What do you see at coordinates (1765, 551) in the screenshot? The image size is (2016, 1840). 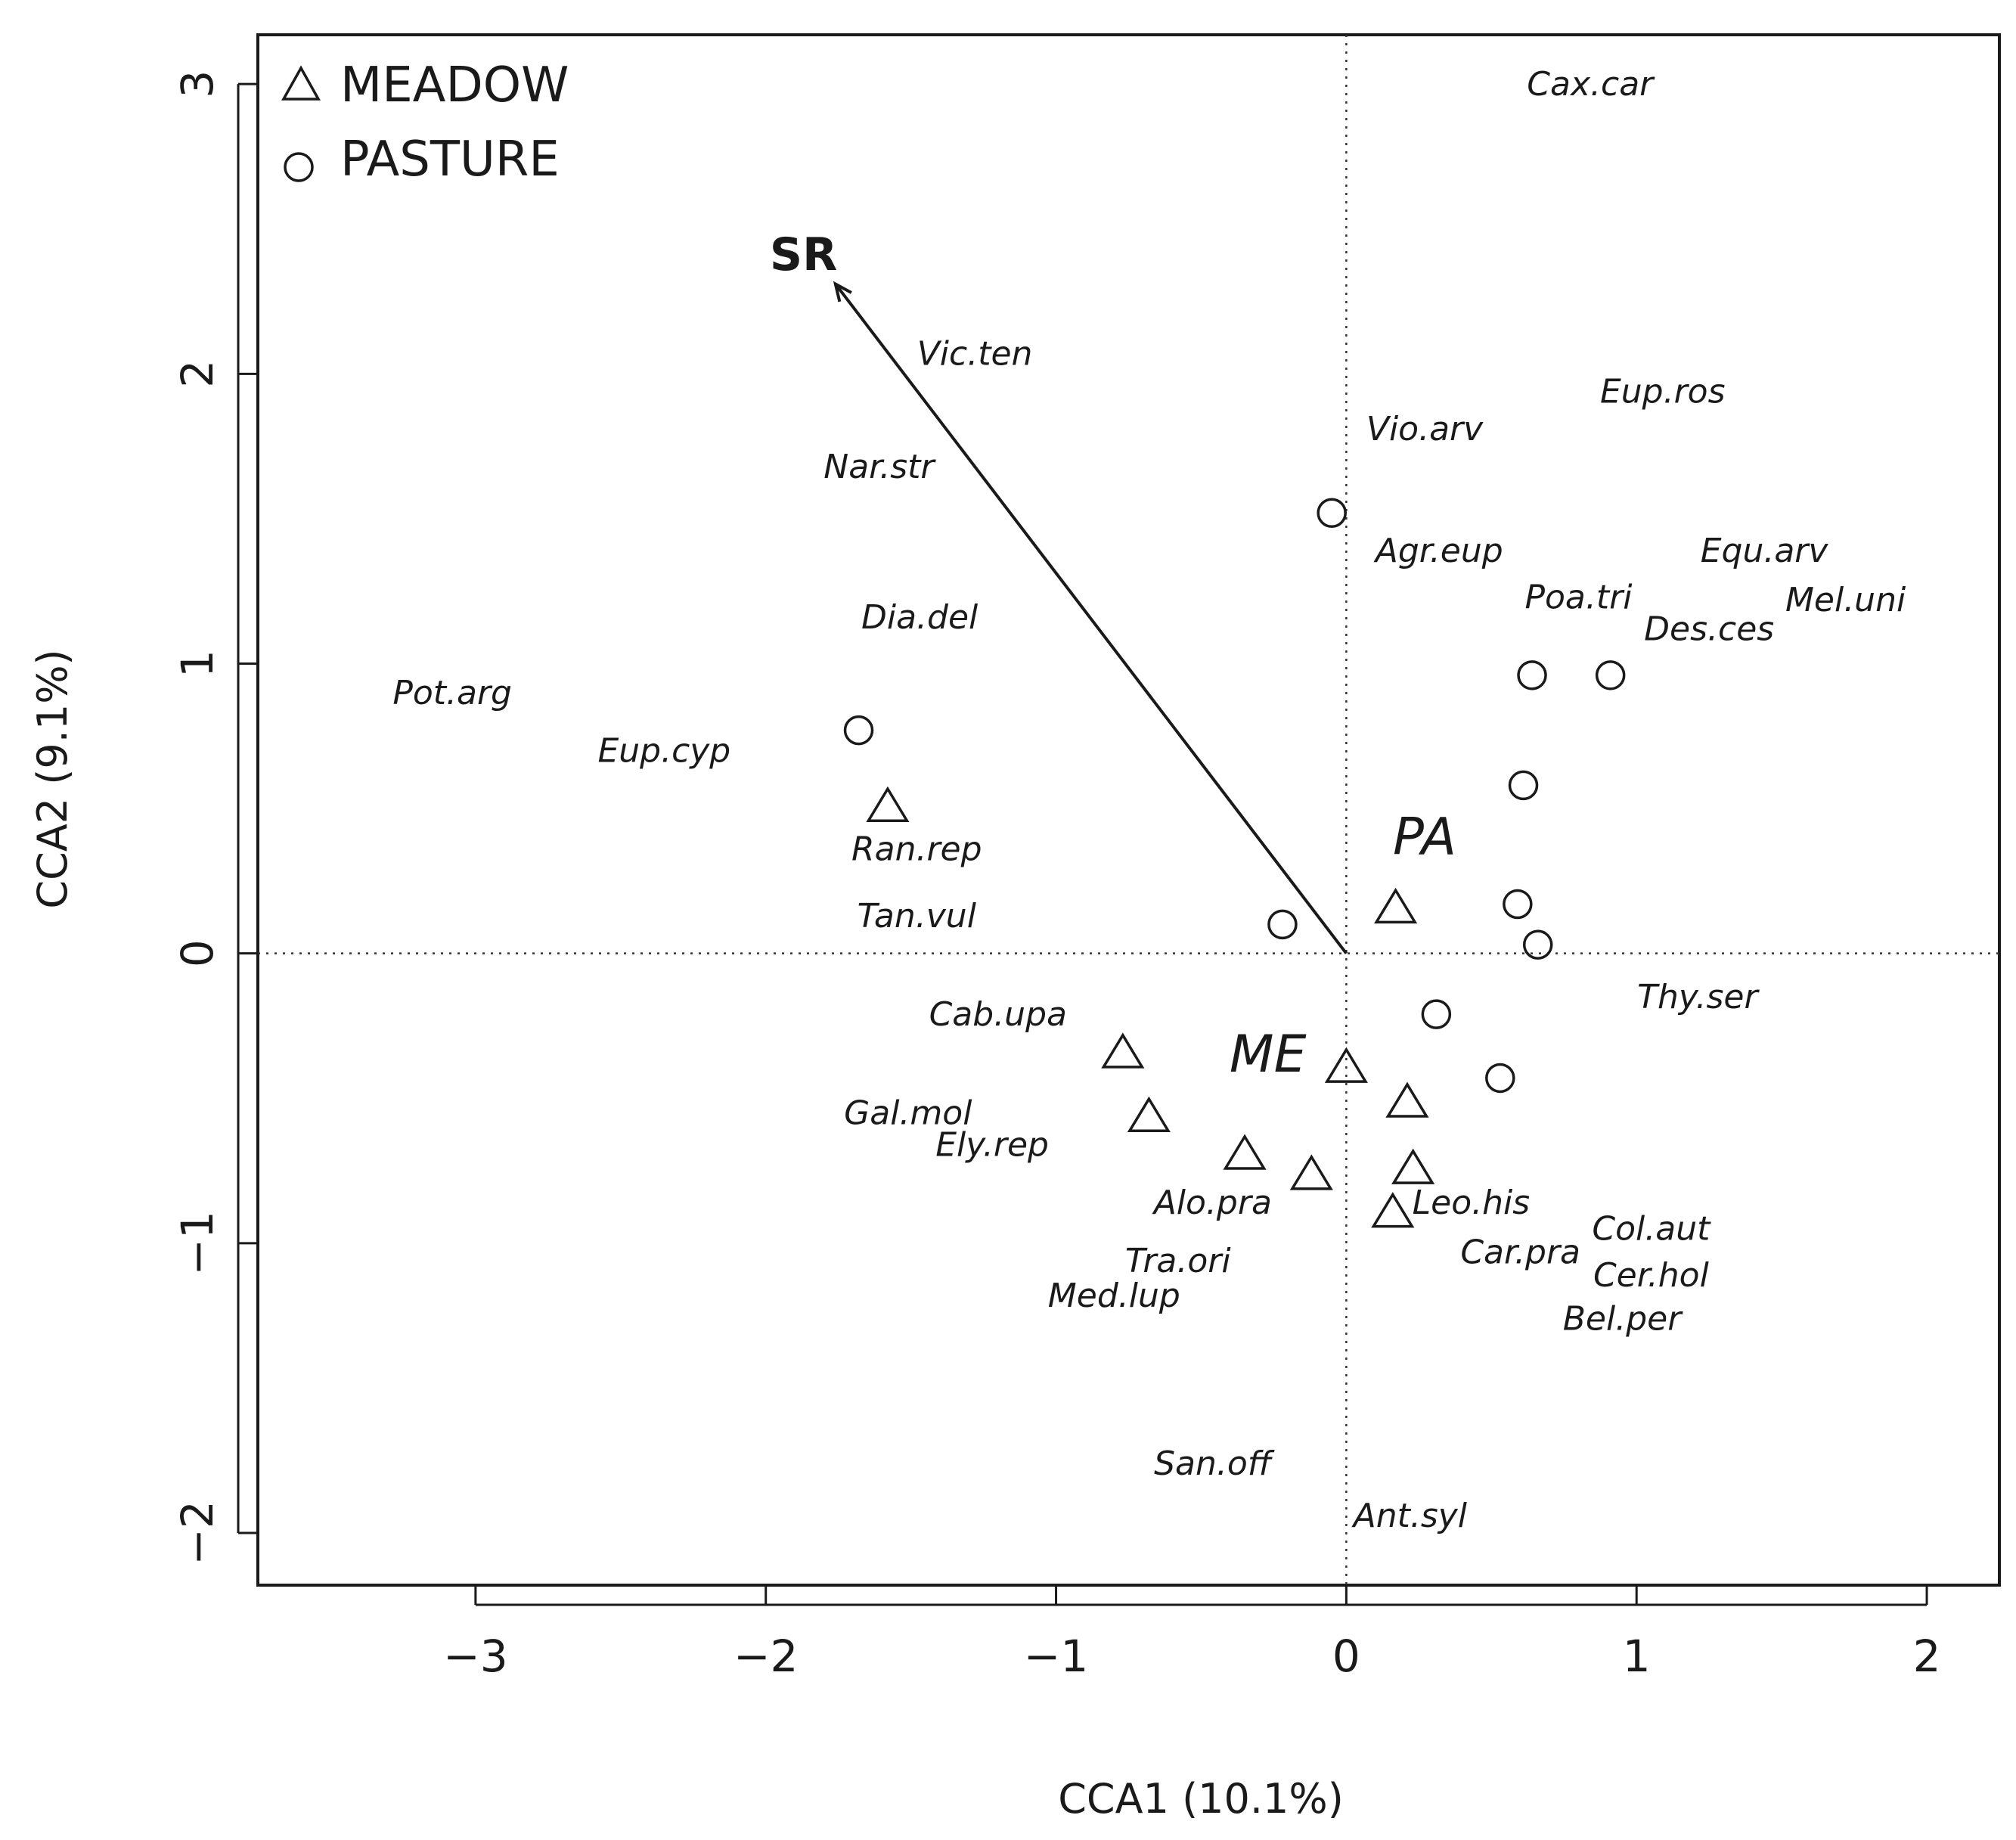 I see `species-label: Equ.arv` at bounding box center [1765, 551].